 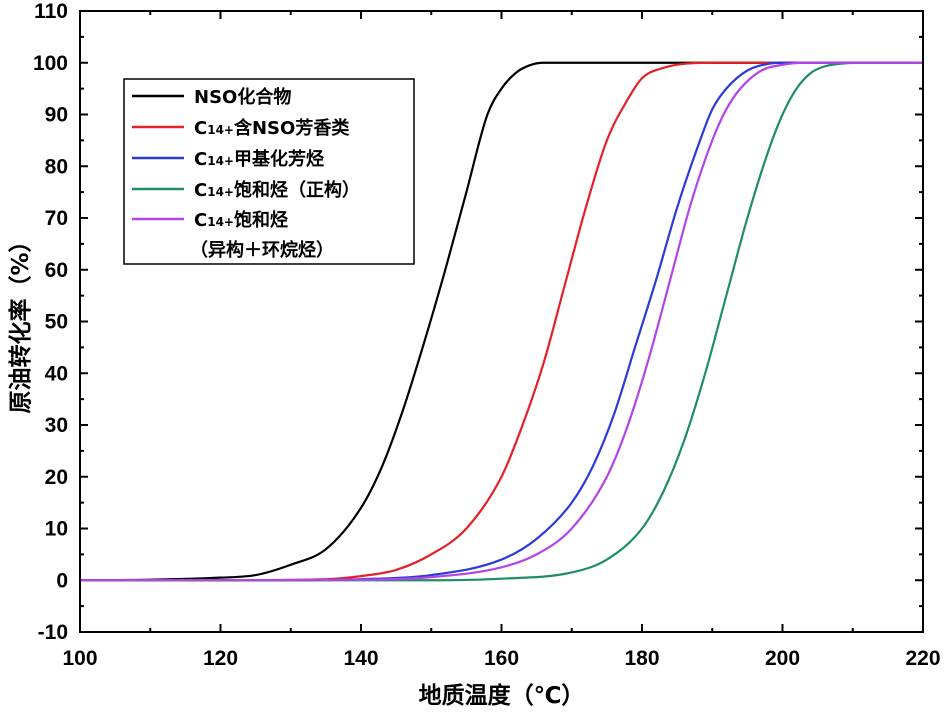 What do you see at coordinates (220, 658) in the screenshot?
I see `x-tick-label: 120` at bounding box center [220, 658].